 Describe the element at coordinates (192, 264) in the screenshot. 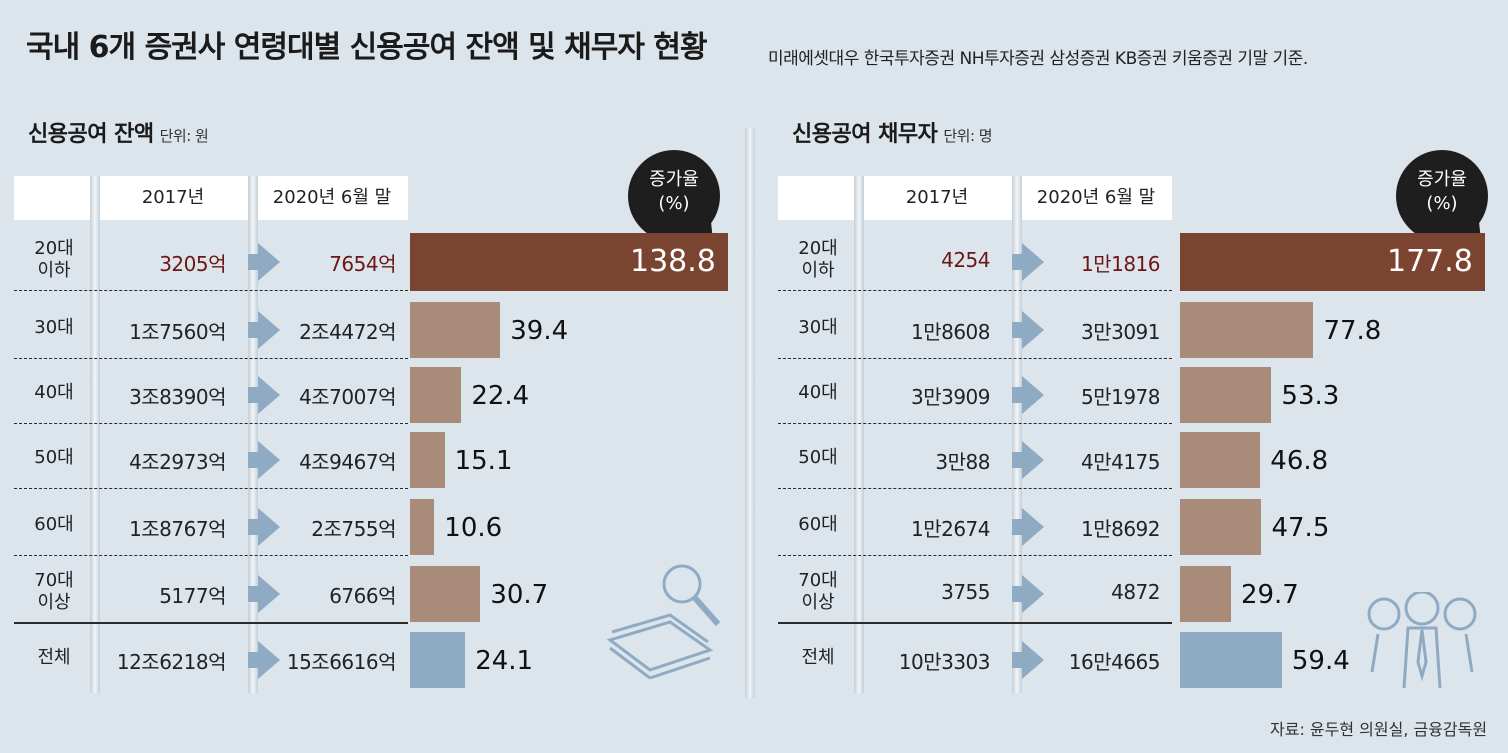

I see `balance-value-2017: 3205억` at that location.